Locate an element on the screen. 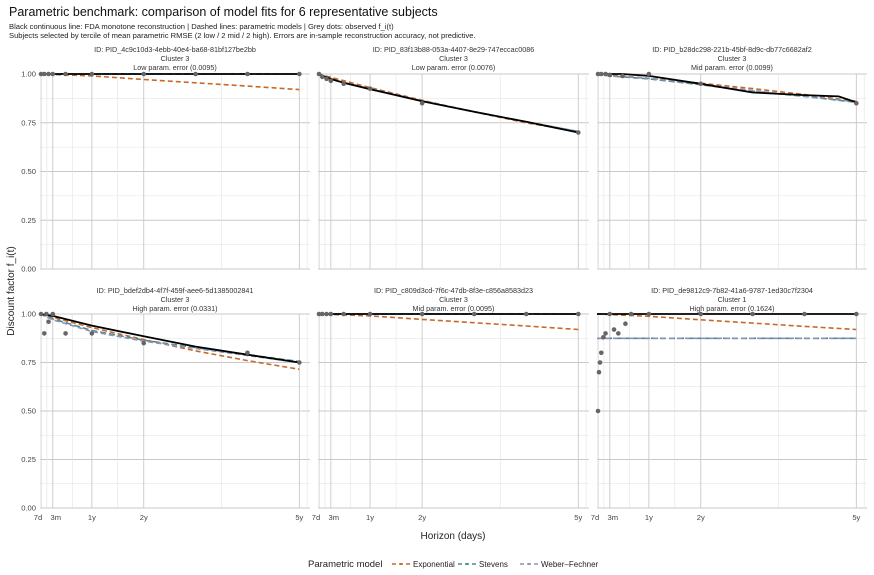 The width and height of the screenshot is (874, 575). panel-error-label: Low param. error (0.0095) is located at coordinates (175, 67).